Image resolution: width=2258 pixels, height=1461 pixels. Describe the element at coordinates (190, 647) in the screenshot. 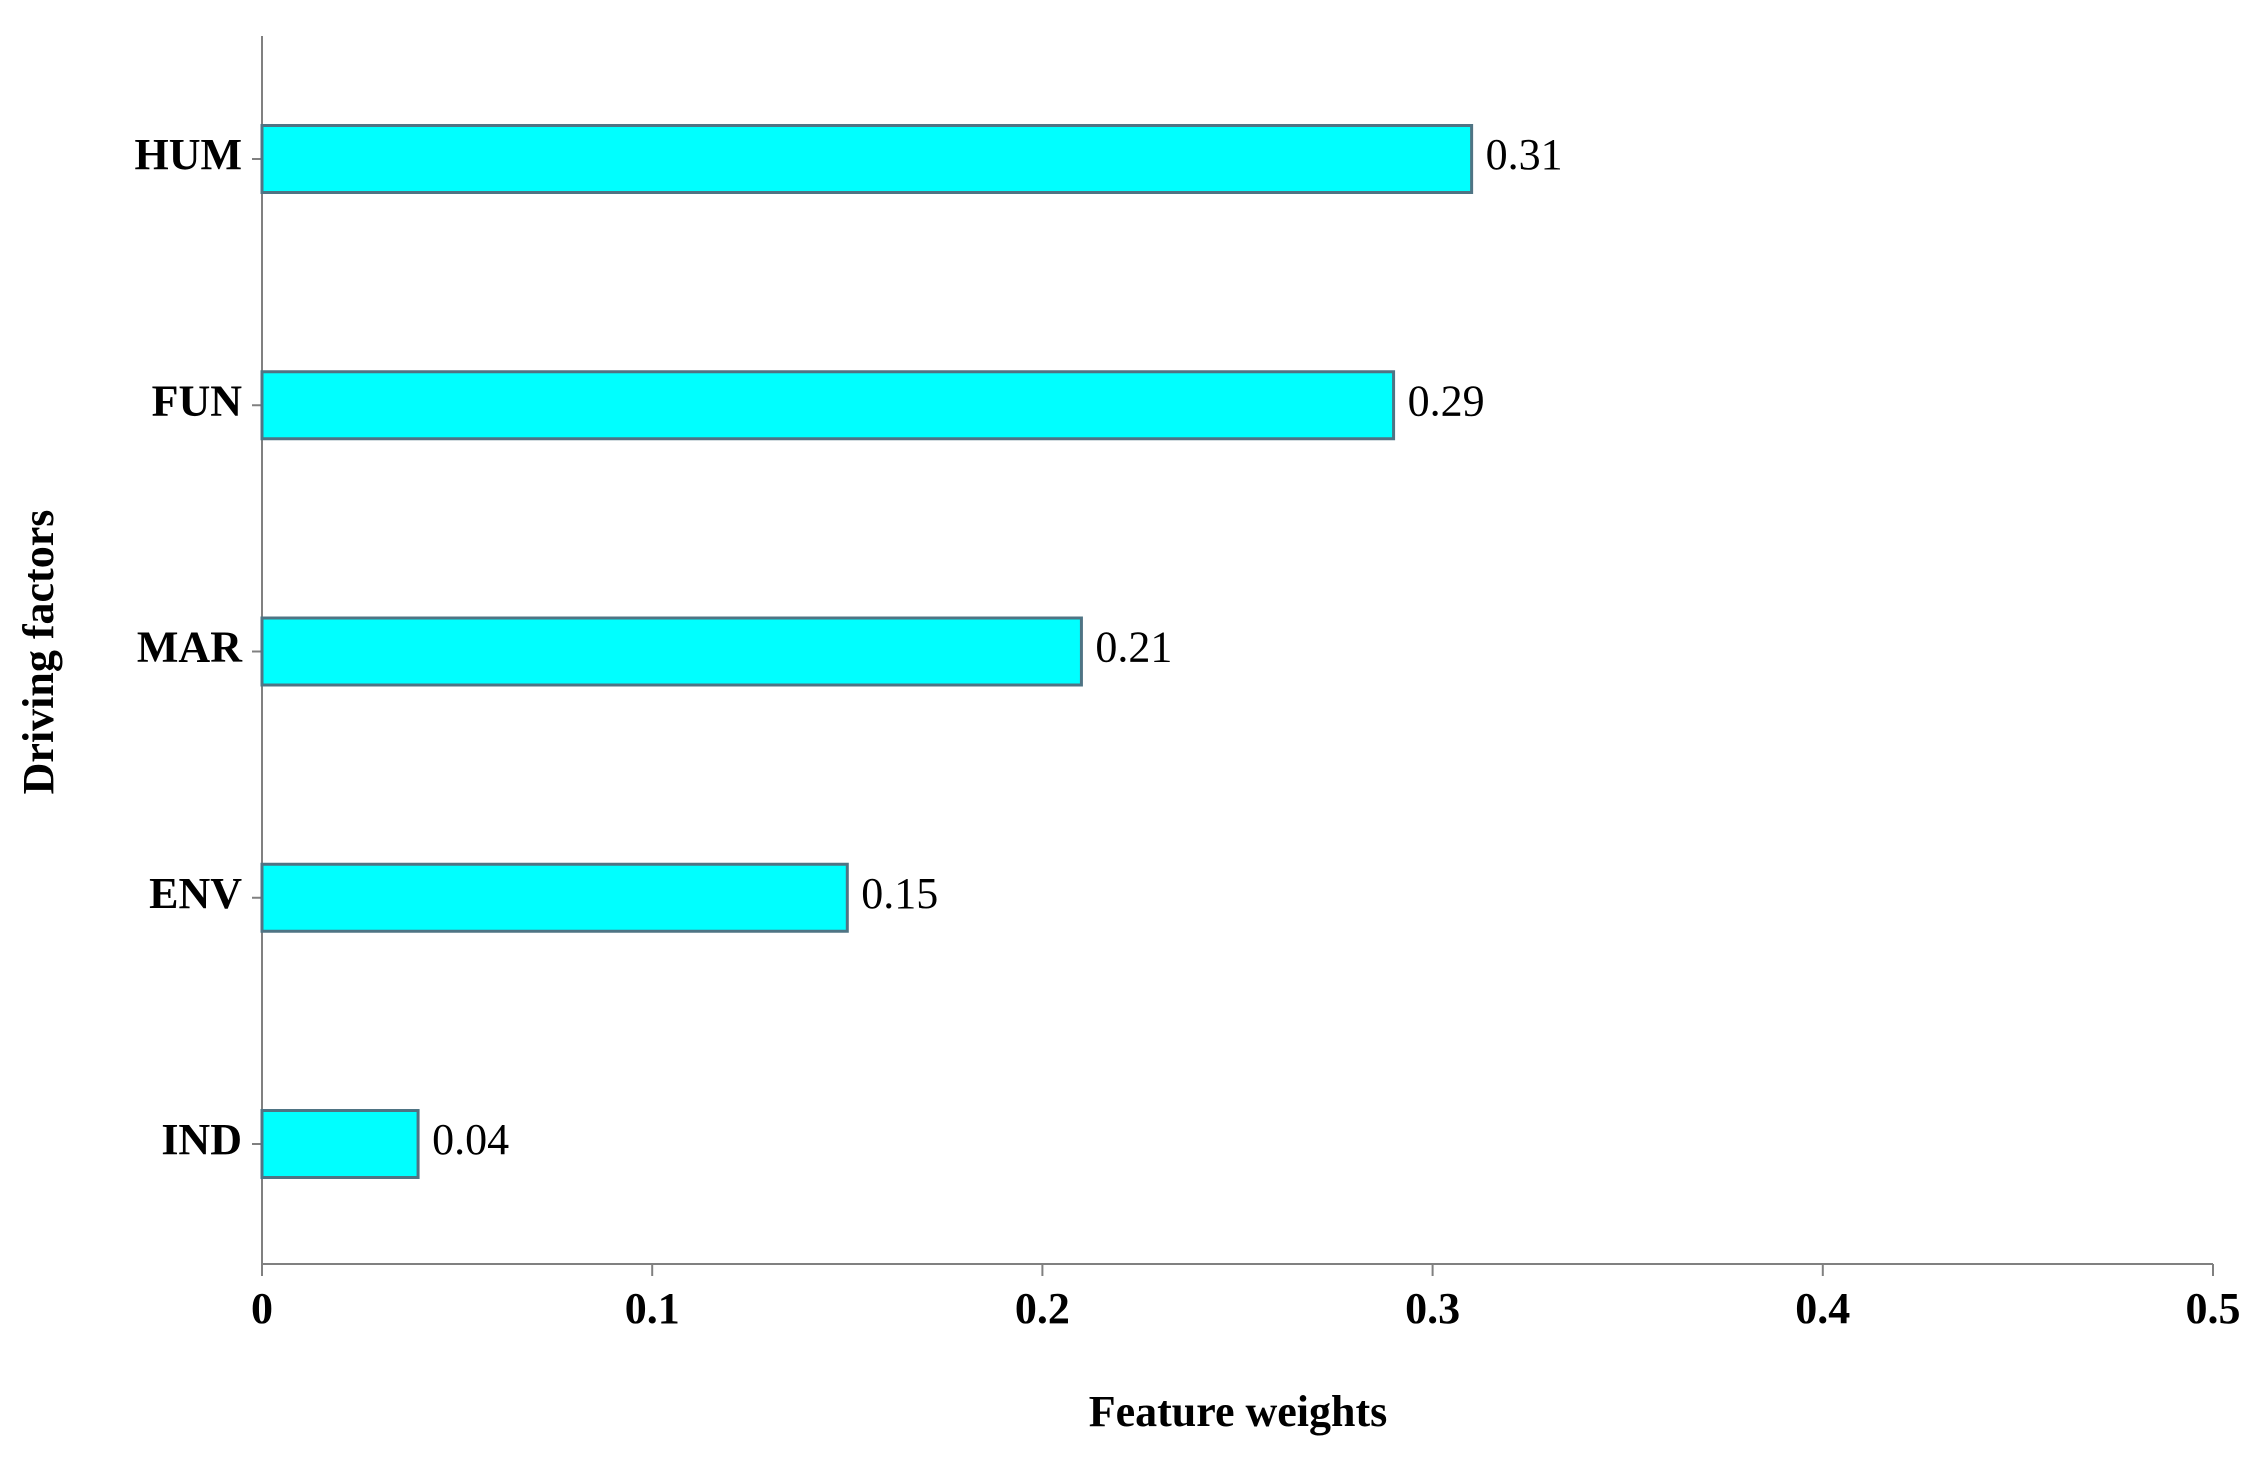

I see `y-tick-label: MAR` at that location.